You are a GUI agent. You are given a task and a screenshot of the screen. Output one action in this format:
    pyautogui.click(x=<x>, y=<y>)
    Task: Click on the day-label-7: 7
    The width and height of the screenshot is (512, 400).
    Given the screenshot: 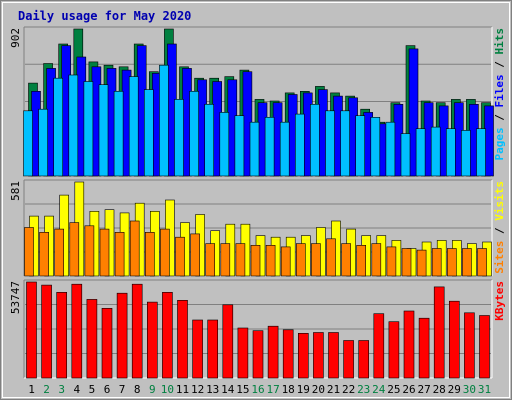 What is the action you would take?
    pyautogui.click(x=122, y=389)
    